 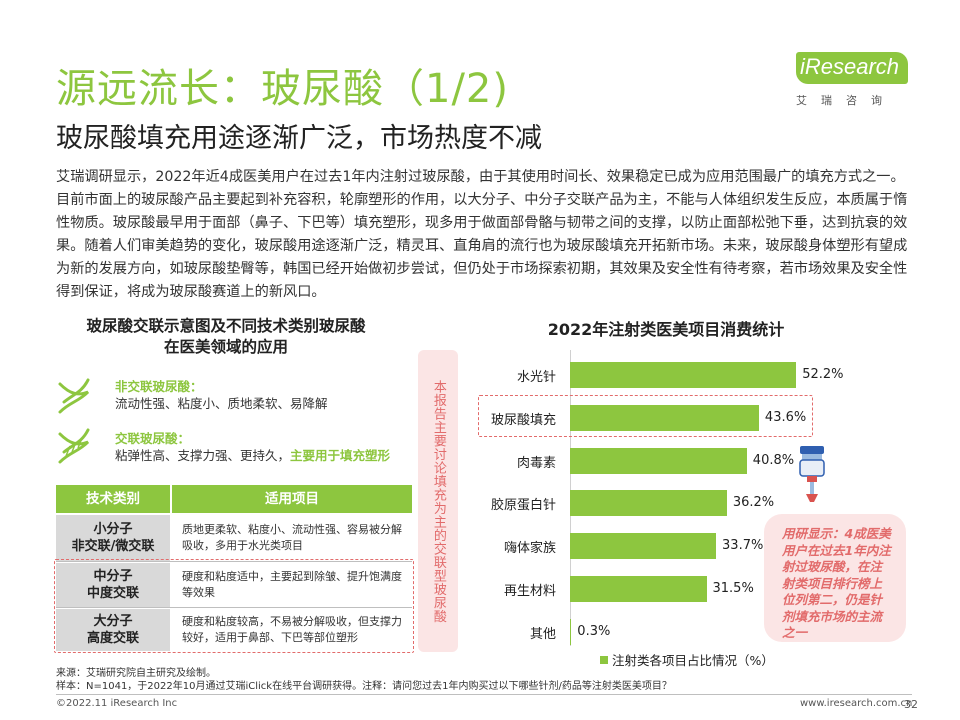 What do you see at coordinates (112, 638) in the screenshot?
I see `type-line2: 高度交联` at bounding box center [112, 638].